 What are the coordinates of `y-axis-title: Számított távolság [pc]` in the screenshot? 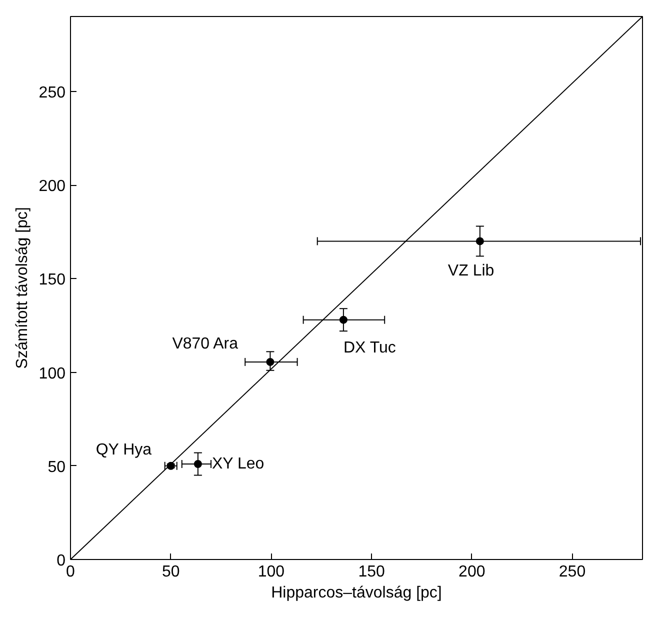 It's located at (22, 288).